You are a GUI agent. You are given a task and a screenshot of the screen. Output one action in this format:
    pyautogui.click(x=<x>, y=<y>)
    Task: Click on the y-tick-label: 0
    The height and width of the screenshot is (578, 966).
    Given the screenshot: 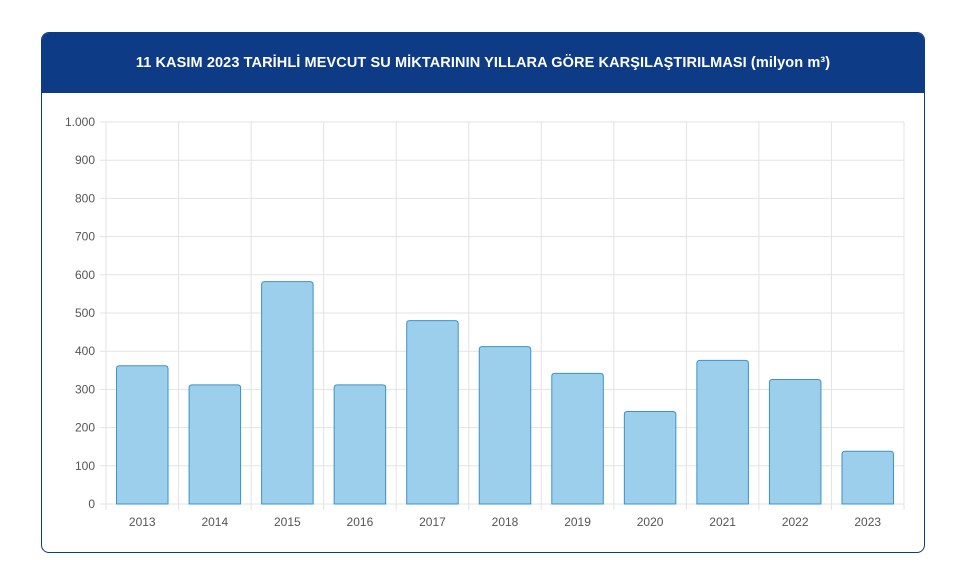 What is the action you would take?
    pyautogui.click(x=91, y=504)
    